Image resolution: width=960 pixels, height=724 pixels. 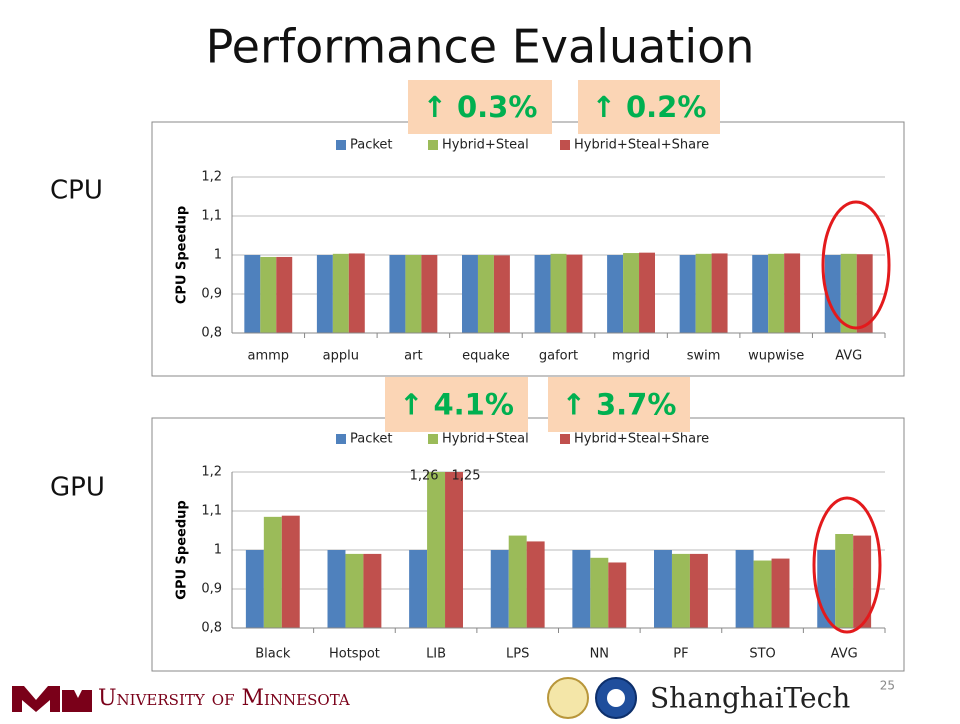 I want to click on umn-logo, so click(x=52, y=699).